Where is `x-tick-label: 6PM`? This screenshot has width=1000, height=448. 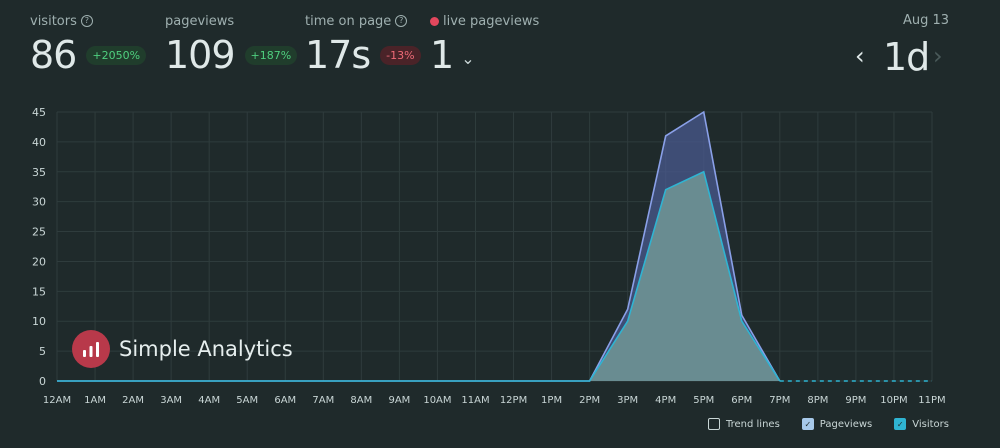 x-tick-label: 6PM is located at coordinates (741, 400).